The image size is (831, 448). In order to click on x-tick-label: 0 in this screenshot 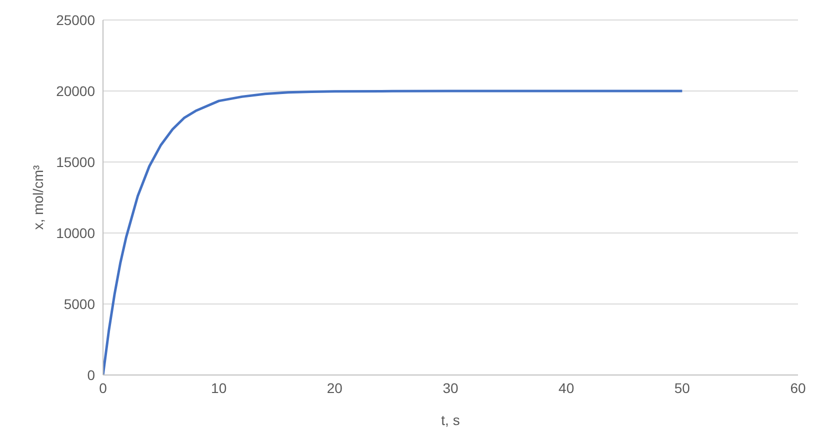, I will do `click(103, 388)`.